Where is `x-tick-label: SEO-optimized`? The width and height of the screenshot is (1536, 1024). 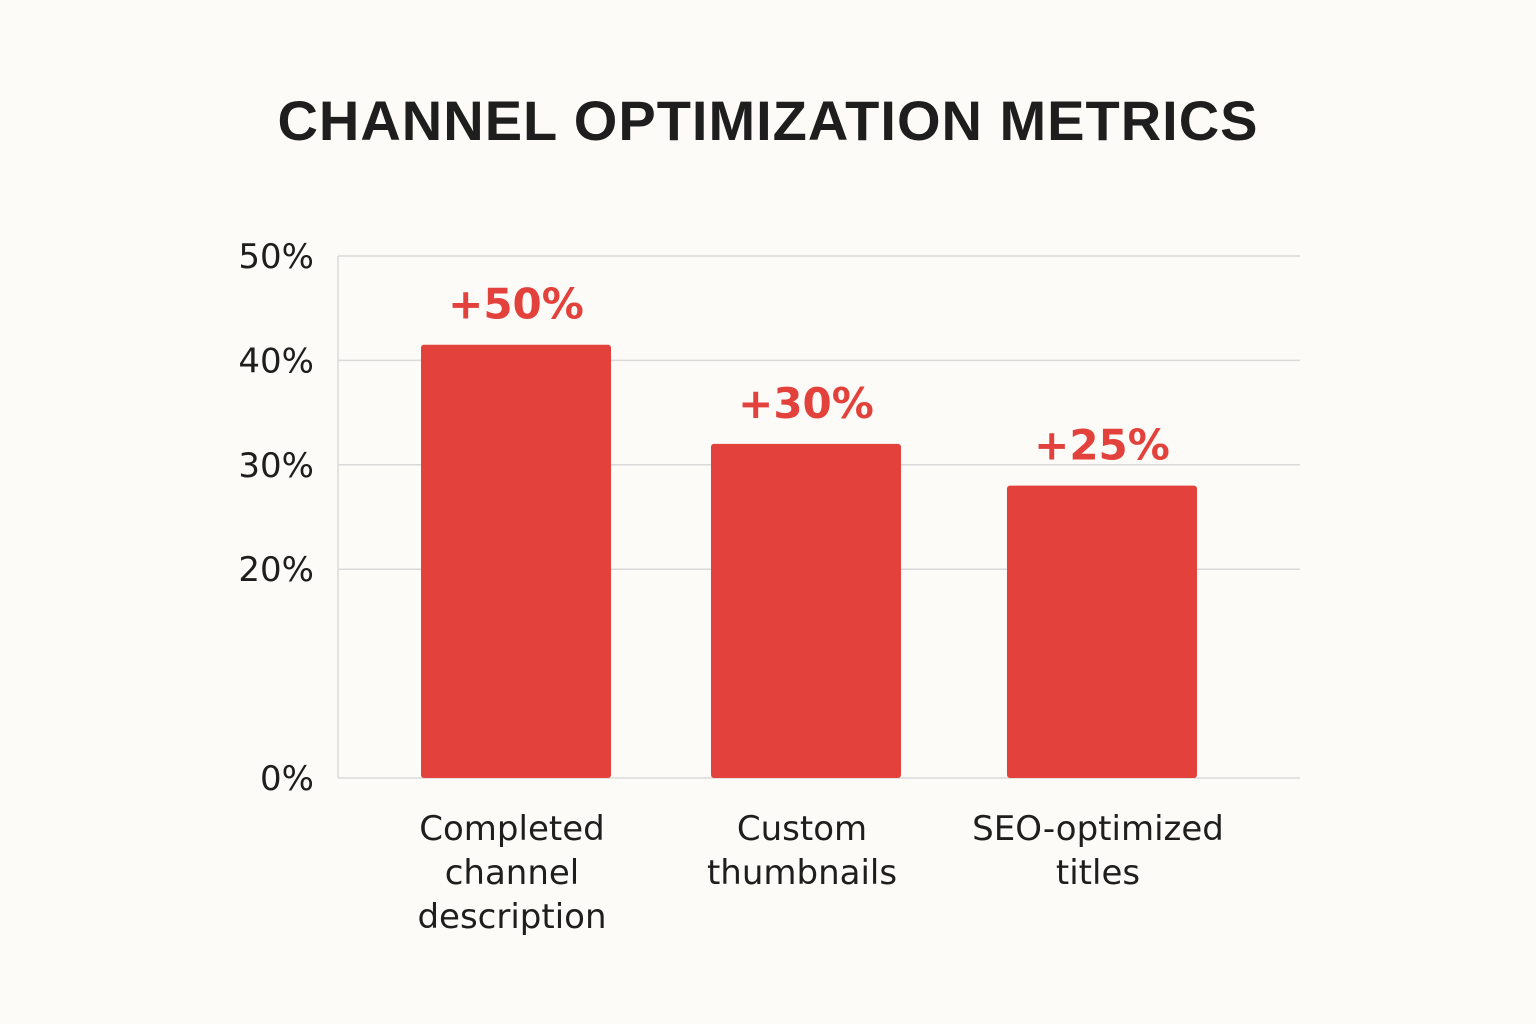 x-tick-label: SEO-optimized is located at coordinates (1098, 829).